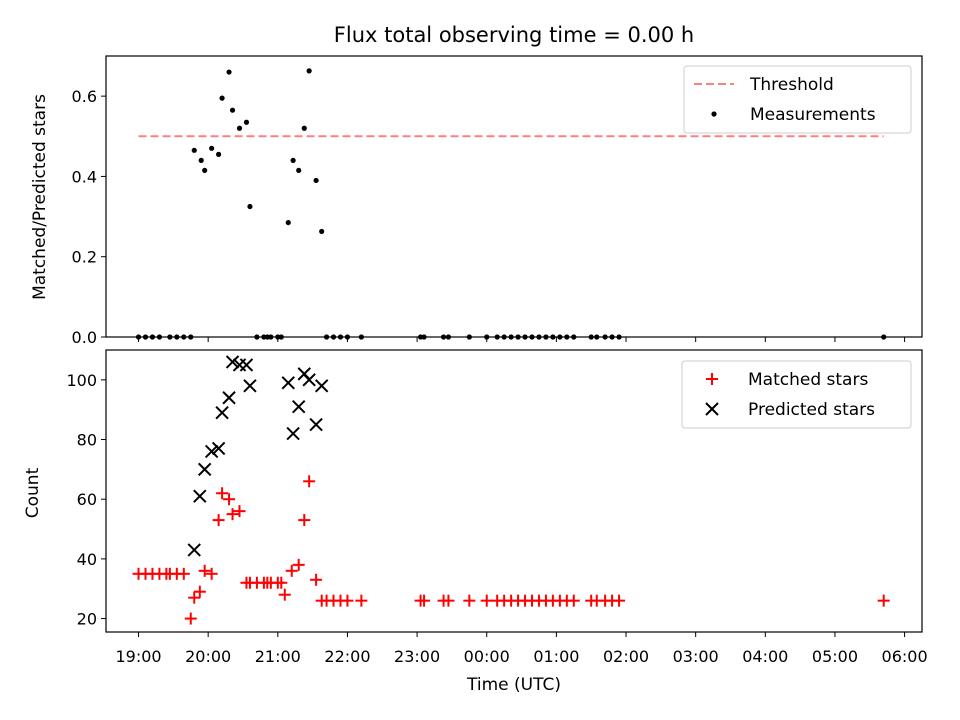 The width and height of the screenshot is (960, 720). I want to click on x-tick-label: 01:00, so click(556, 656).